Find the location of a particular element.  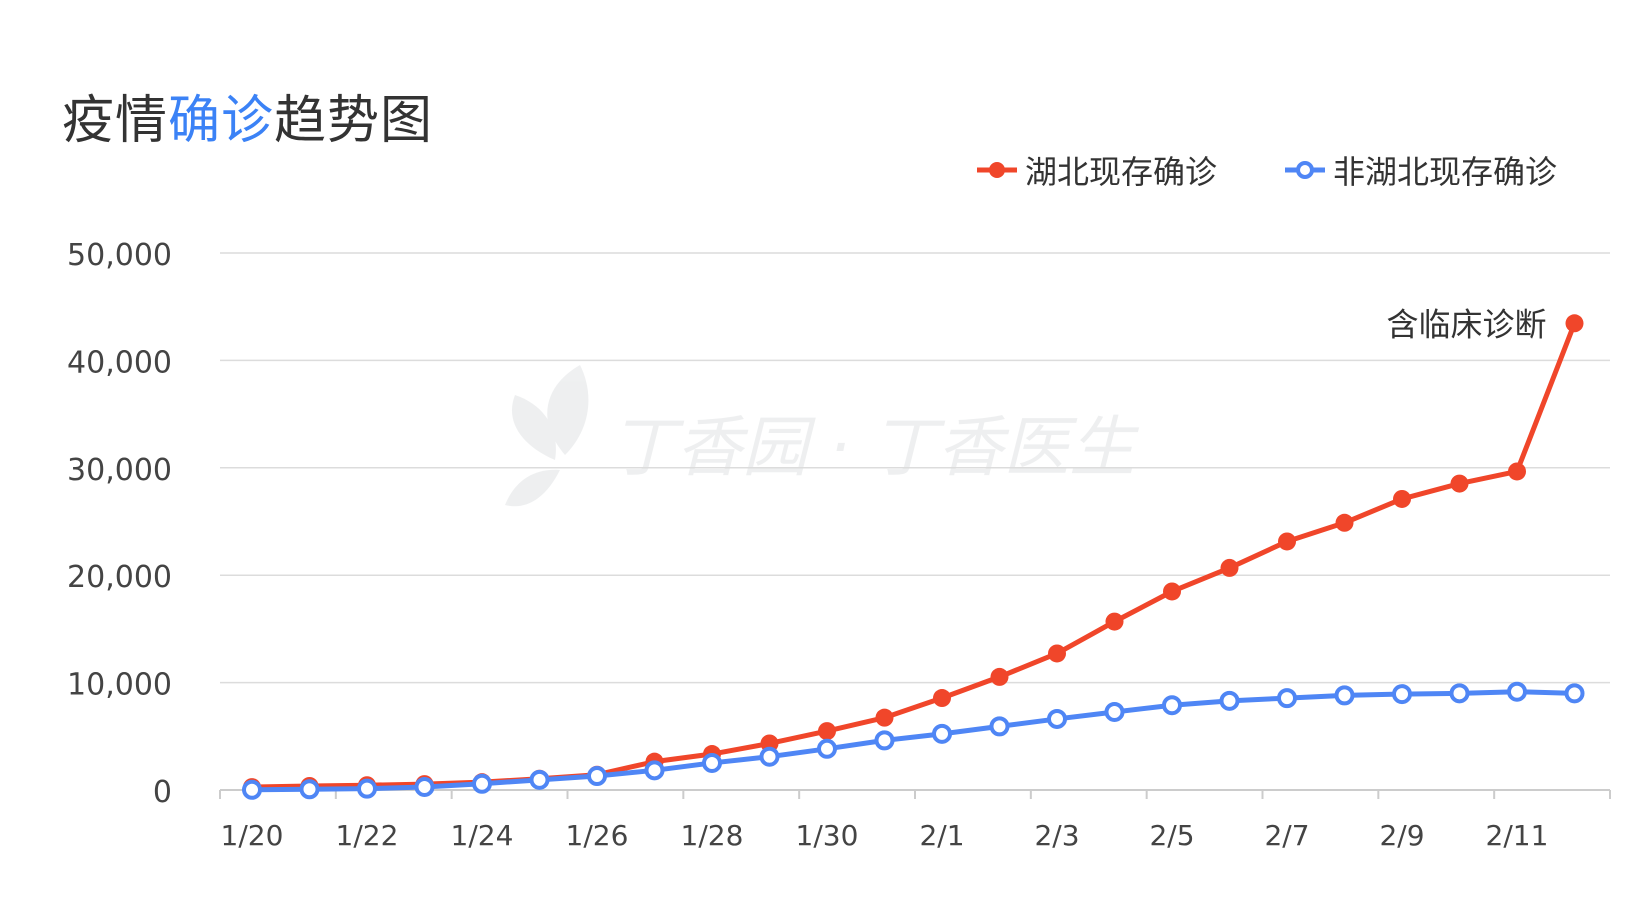

x-tick-label: 2/9 is located at coordinates (1401, 835).